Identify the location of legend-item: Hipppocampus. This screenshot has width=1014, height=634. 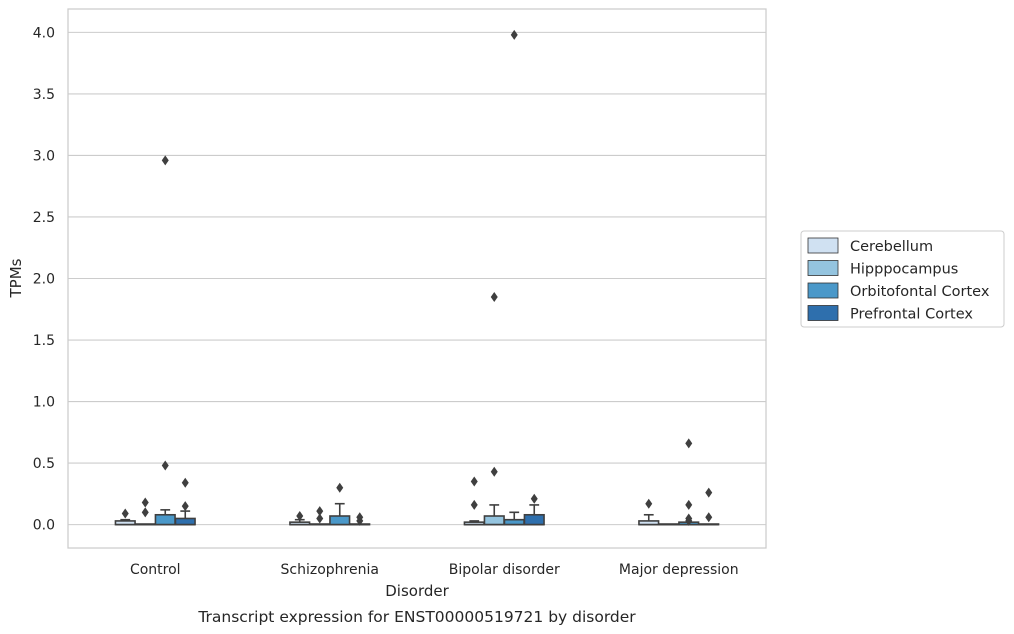
(882, 269).